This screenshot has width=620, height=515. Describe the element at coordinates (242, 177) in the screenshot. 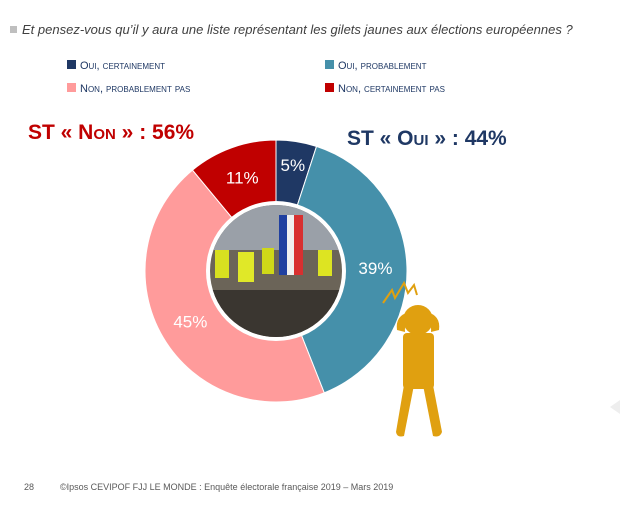

I see `data-label: 11%` at that location.